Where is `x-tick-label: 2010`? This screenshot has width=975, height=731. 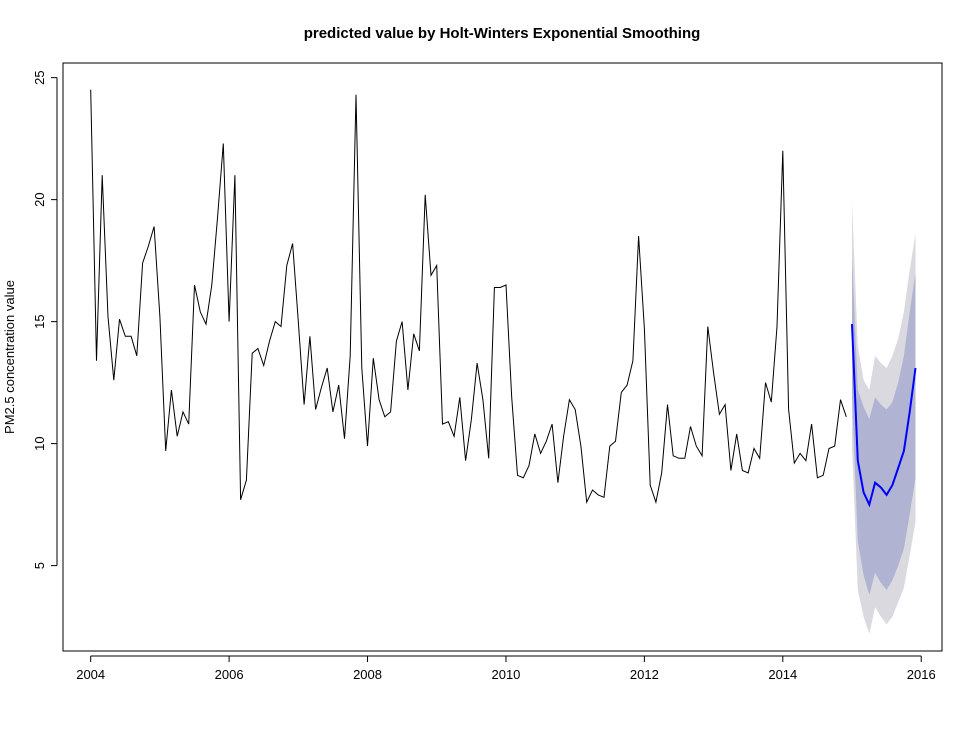
x-tick-label: 2010 is located at coordinates (505, 674).